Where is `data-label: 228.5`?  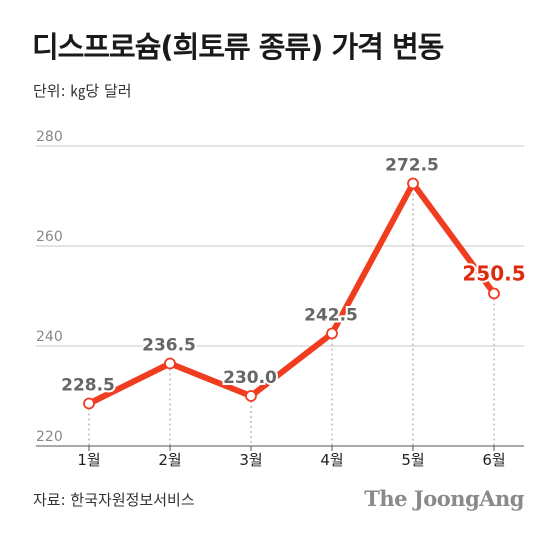 data-label: 228.5 is located at coordinates (88, 386).